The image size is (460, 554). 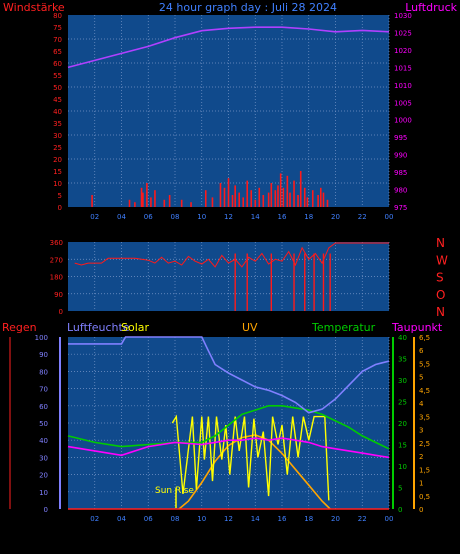 I want to click on wind-tick-label: 50, so click(x=57, y=88).